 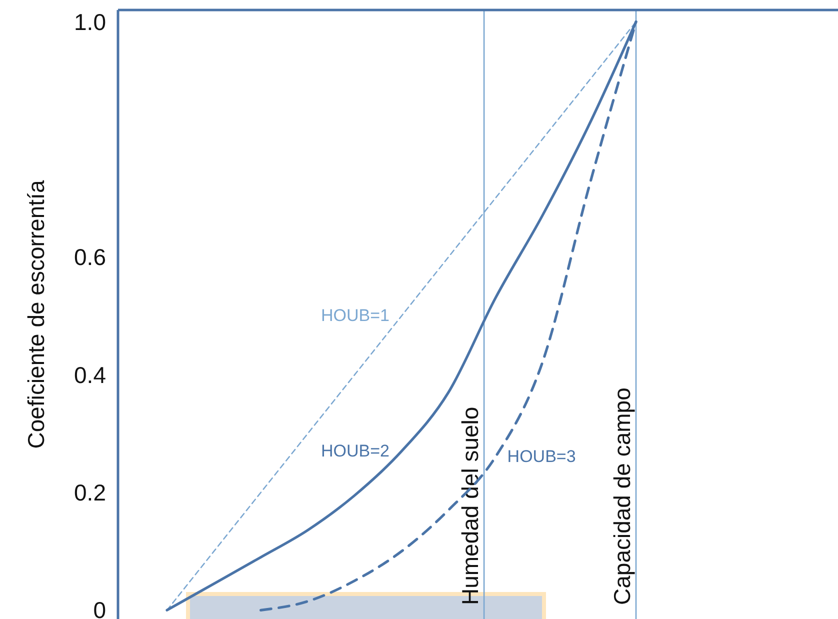 What do you see at coordinates (622, 496) in the screenshot?
I see `annotation: Capacidad de campo` at bounding box center [622, 496].